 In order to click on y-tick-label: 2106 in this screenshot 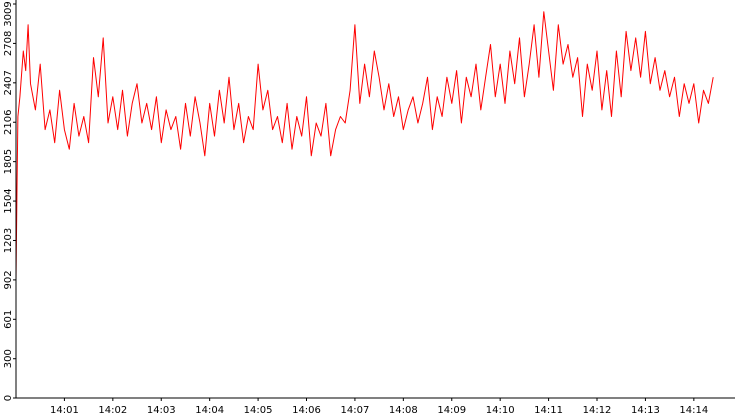, I will do `click(8, 122)`.